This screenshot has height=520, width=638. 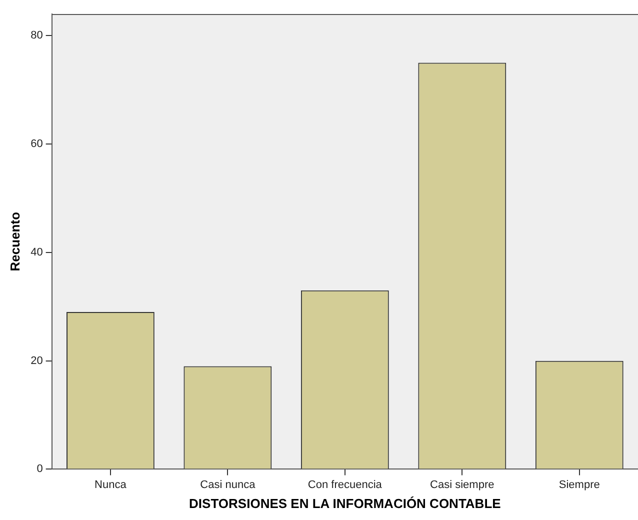 What do you see at coordinates (39, 469) in the screenshot?
I see `y-tick-label: 0` at bounding box center [39, 469].